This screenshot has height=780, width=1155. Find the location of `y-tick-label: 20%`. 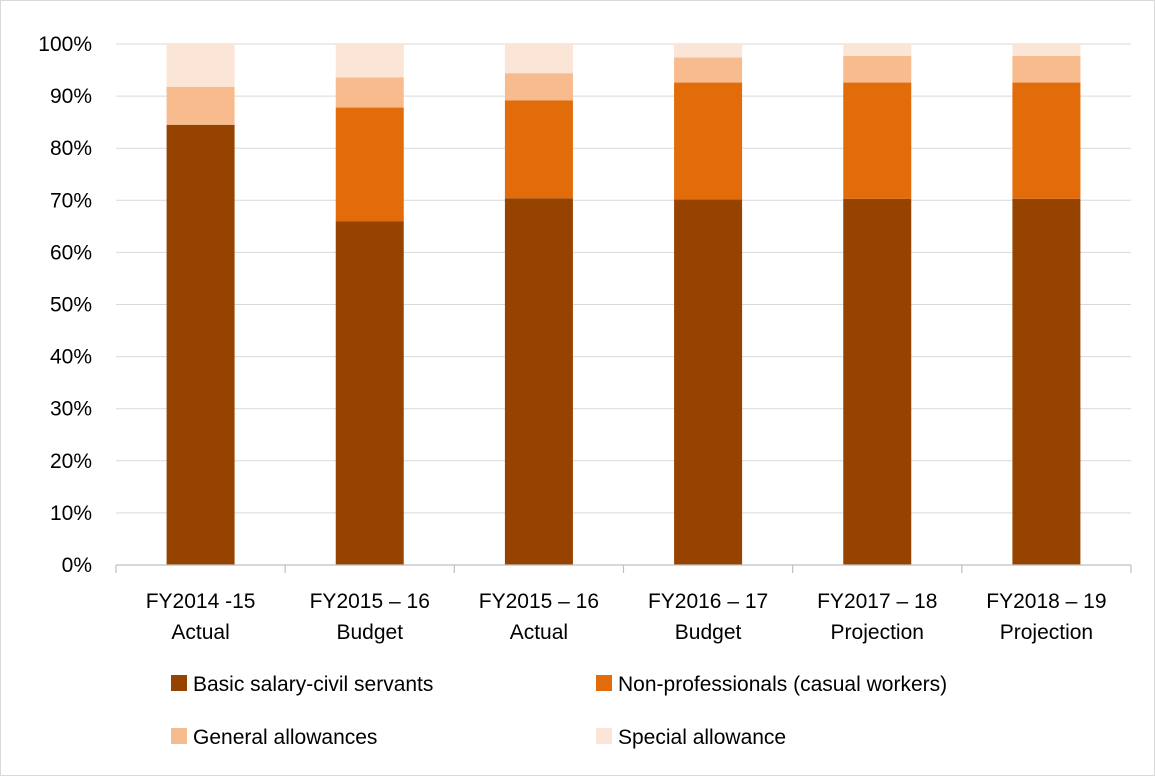

y-tick-label: 20% is located at coordinates (71, 461).